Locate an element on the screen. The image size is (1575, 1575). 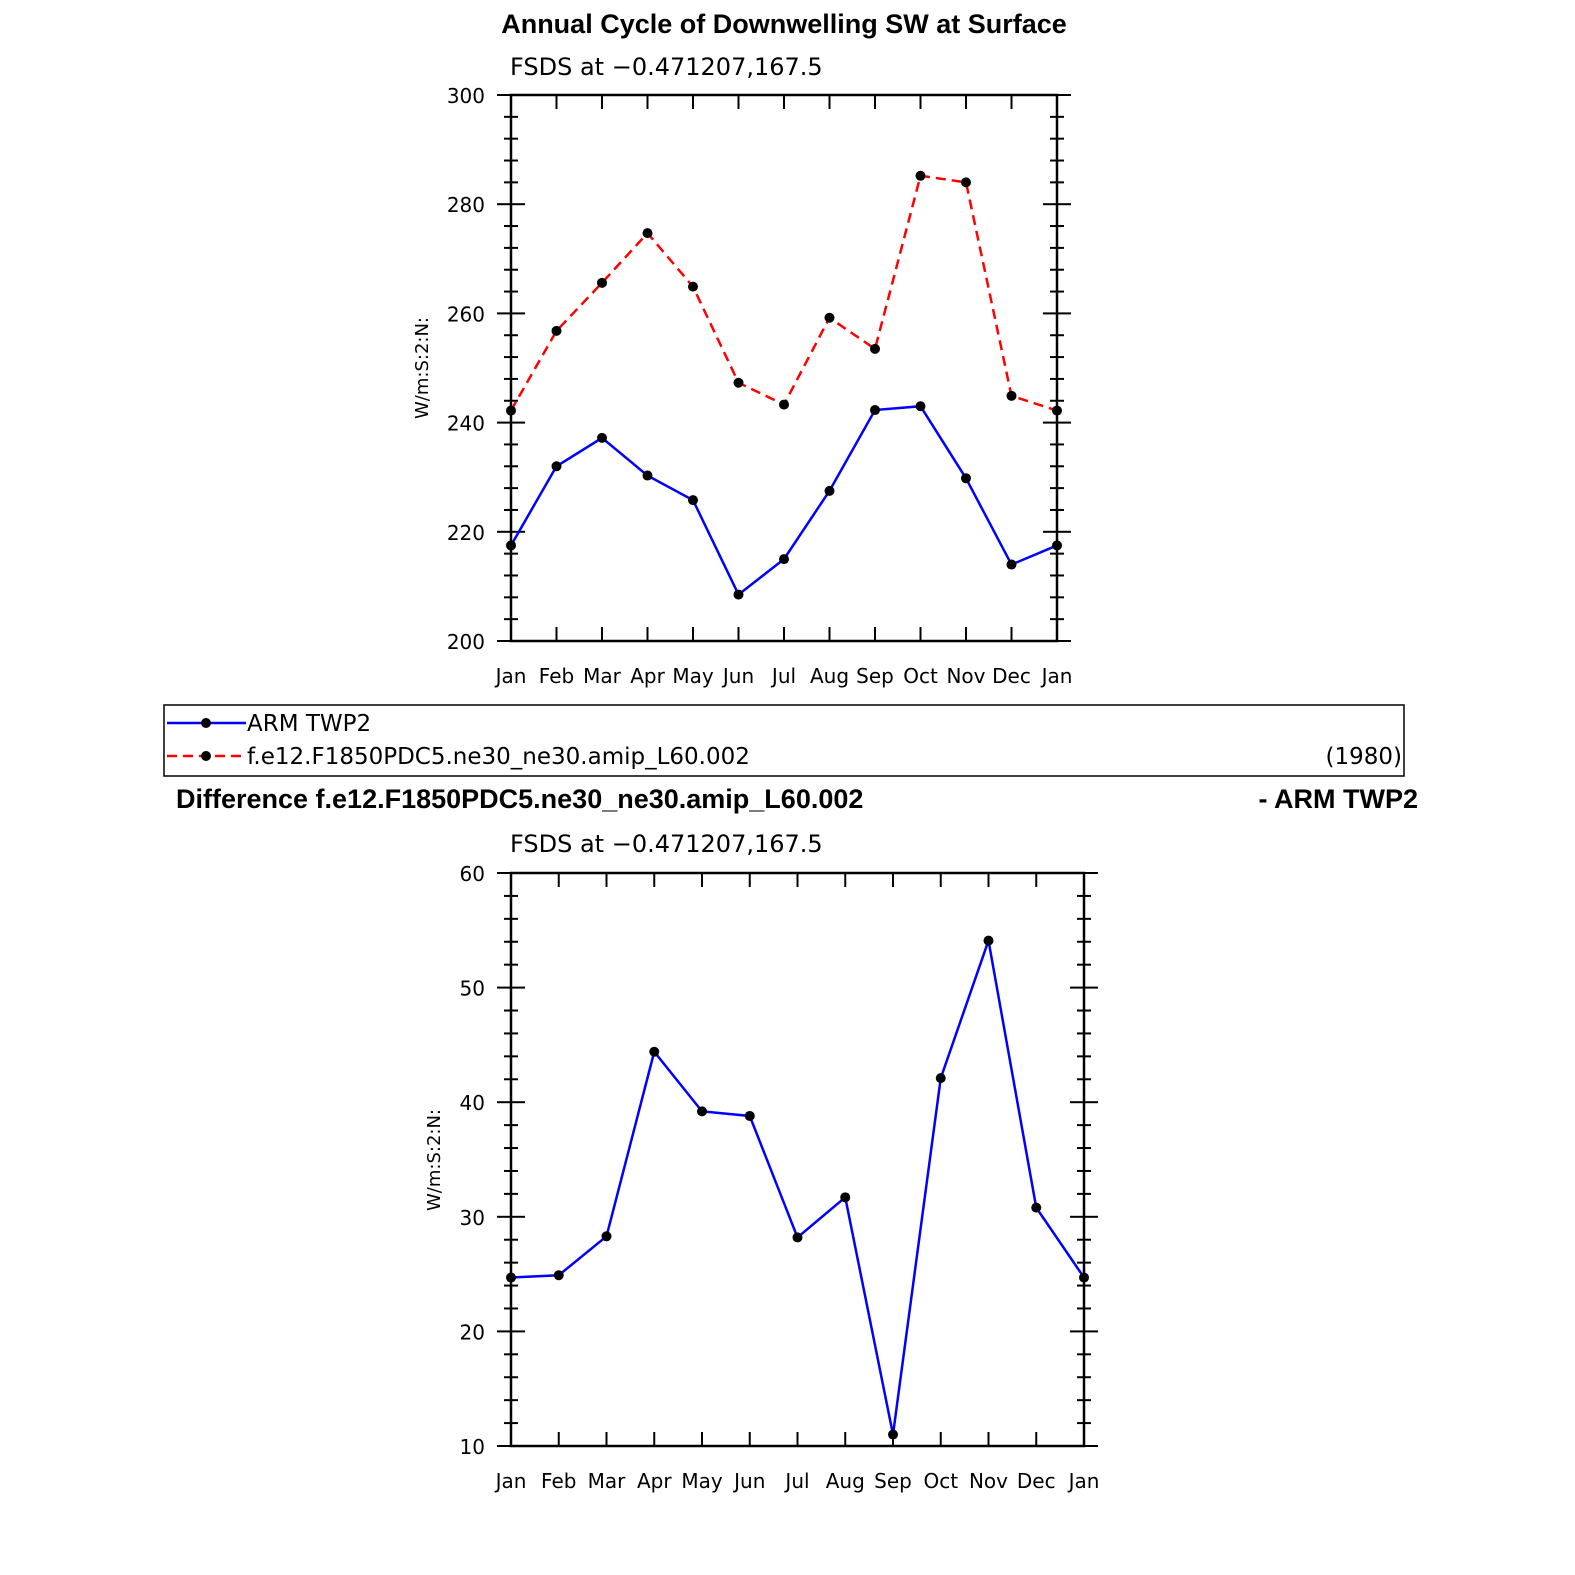
top-chart-subtitle: FSDS at −0.471207,167.5 is located at coordinates (666, 67).